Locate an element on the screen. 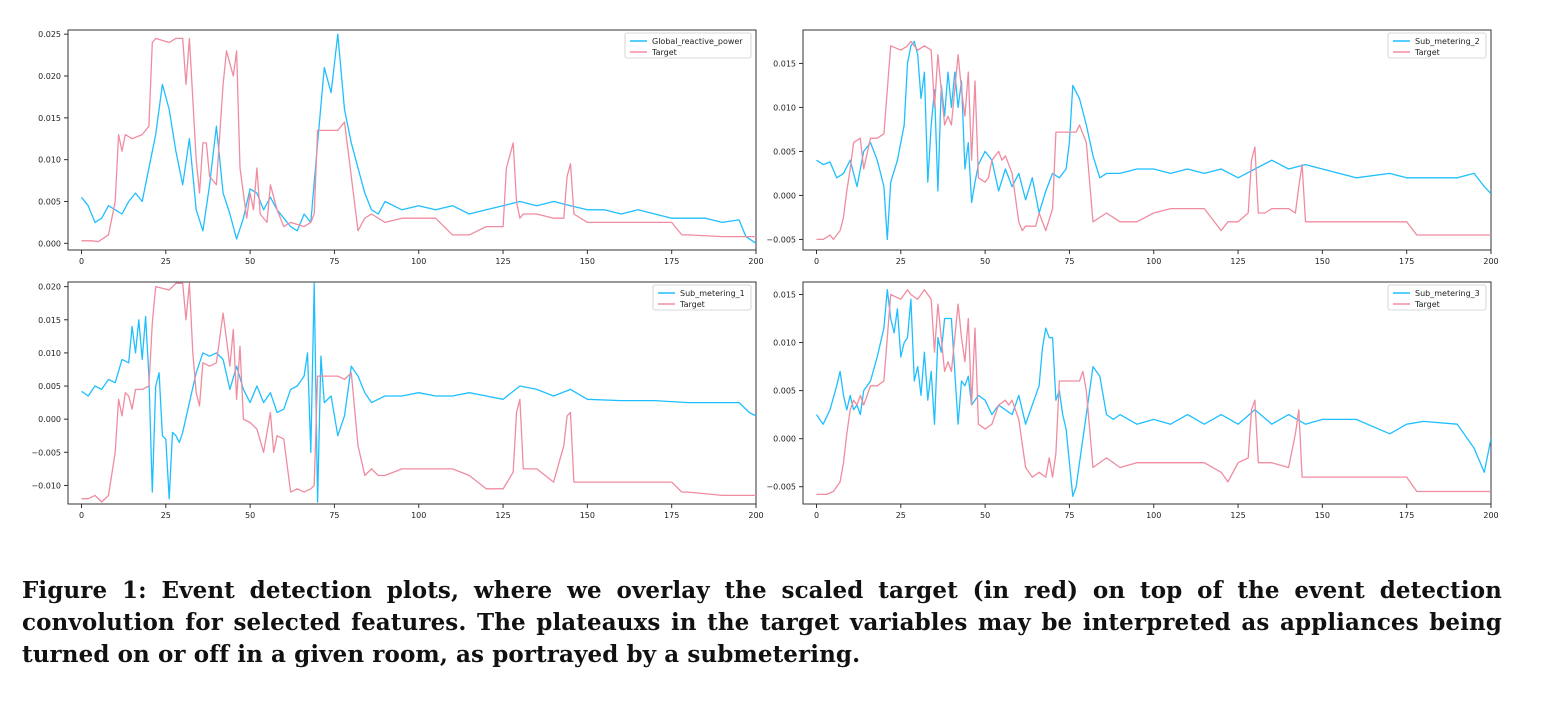  legend-label: Global_reactive_power is located at coordinates (697, 41).